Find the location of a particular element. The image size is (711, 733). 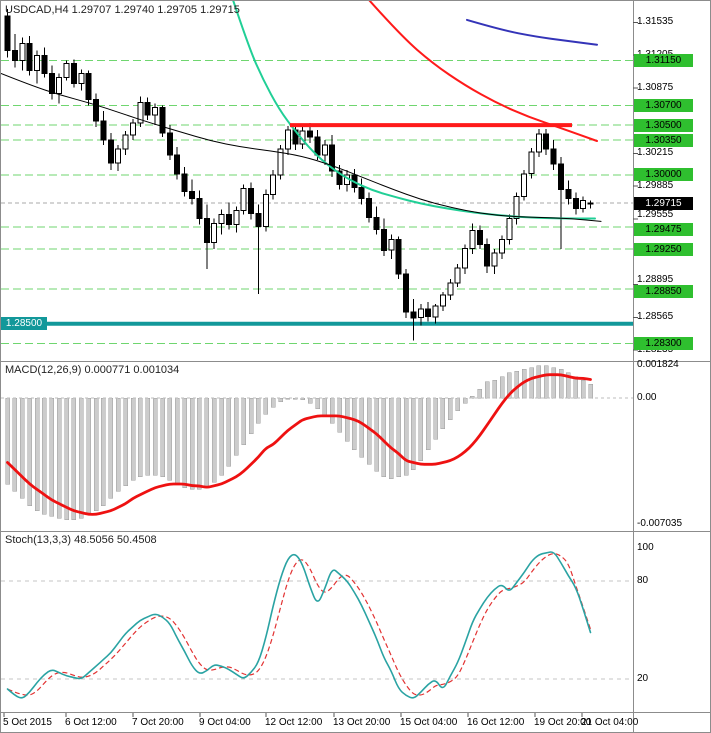

price-axis-label: 1.29555 is located at coordinates (655, 214).